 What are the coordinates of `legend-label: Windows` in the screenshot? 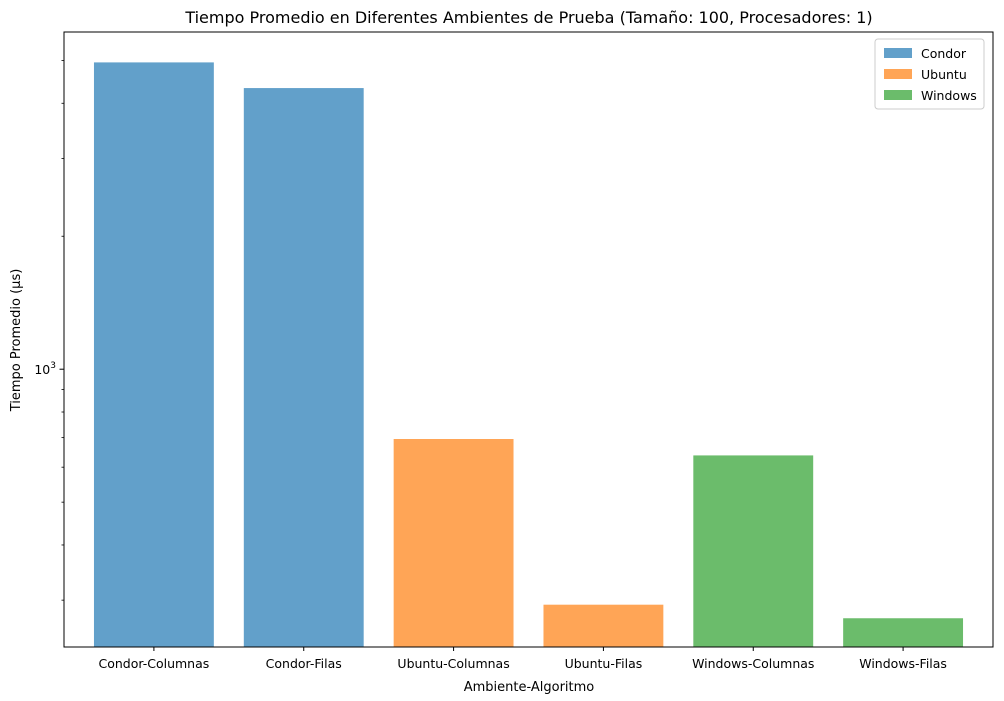 It's located at (949, 95).